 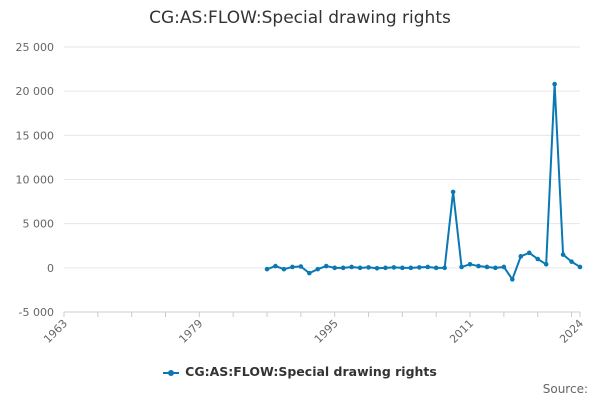 What do you see at coordinates (300, 18) in the screenshot?
I see `chart-title: CG:AS:FLOW:Special drawing rights` at bounding box center [300, 18].